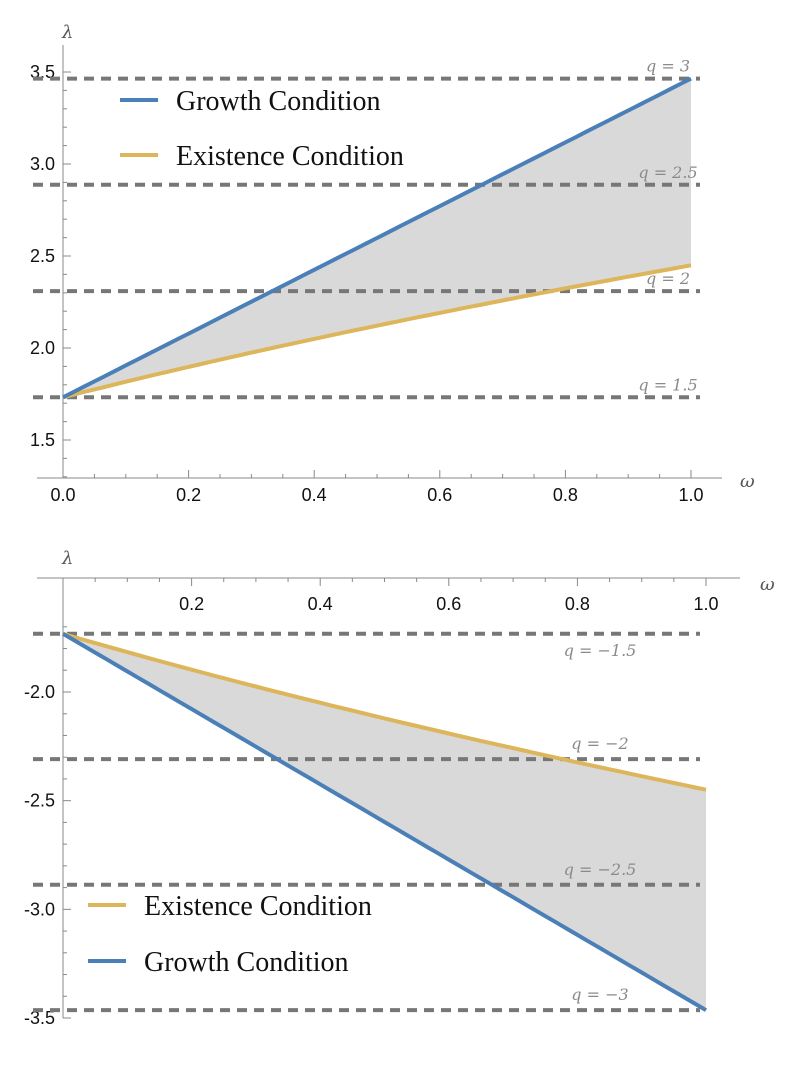 This screenshot has height=1074, width=789. What do you see at coordinates (599, 994) in the screenshot?
I see `reference-line-label: q = −3` at bounding box center [599, 994].